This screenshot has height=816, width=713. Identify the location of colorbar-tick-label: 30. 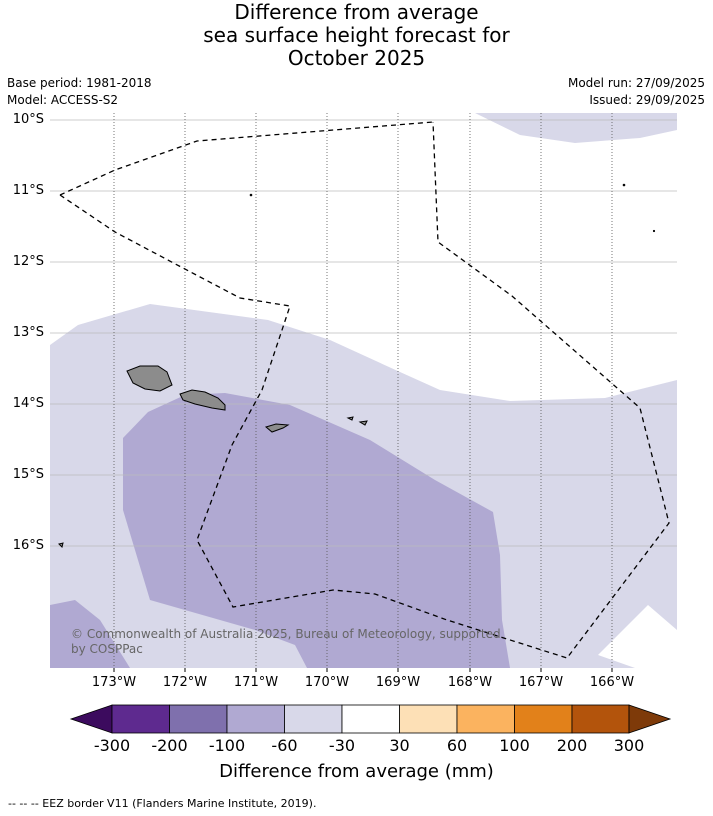
(399, 745).